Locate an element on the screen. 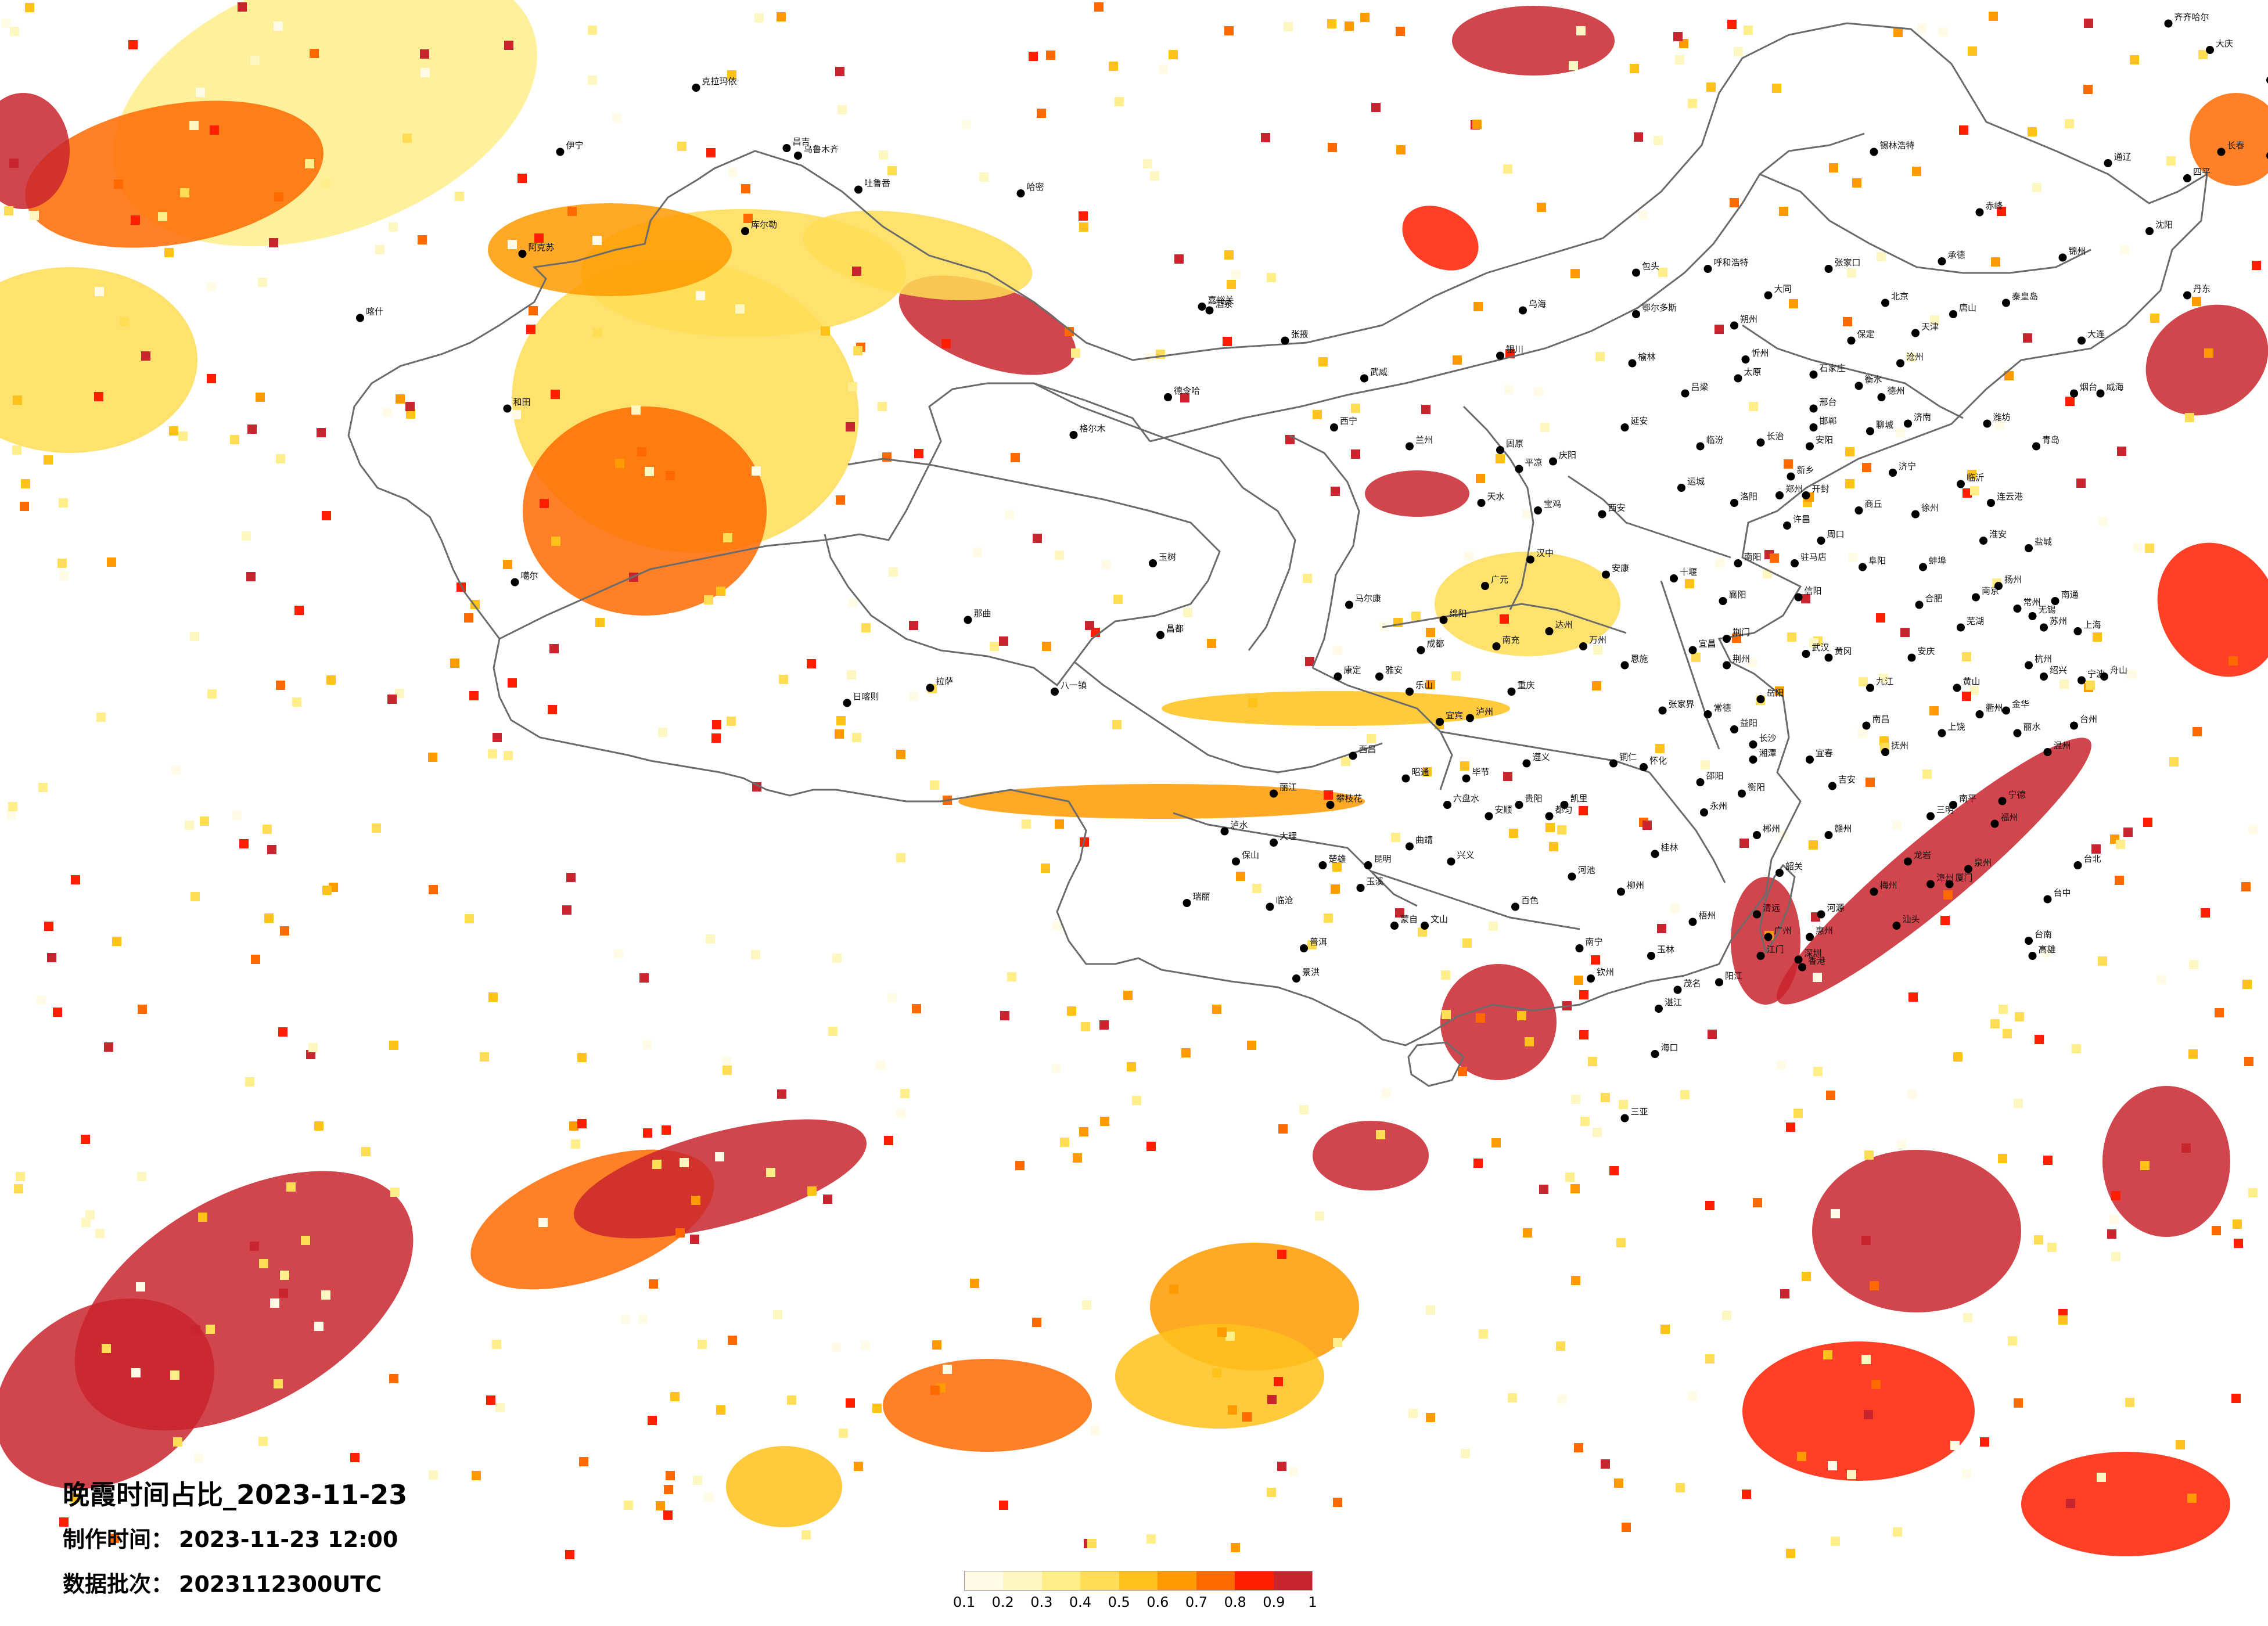 The height and width of the screenshot is (1626, 2268). city-label: 金华 is located at coordinates (2020, 704).